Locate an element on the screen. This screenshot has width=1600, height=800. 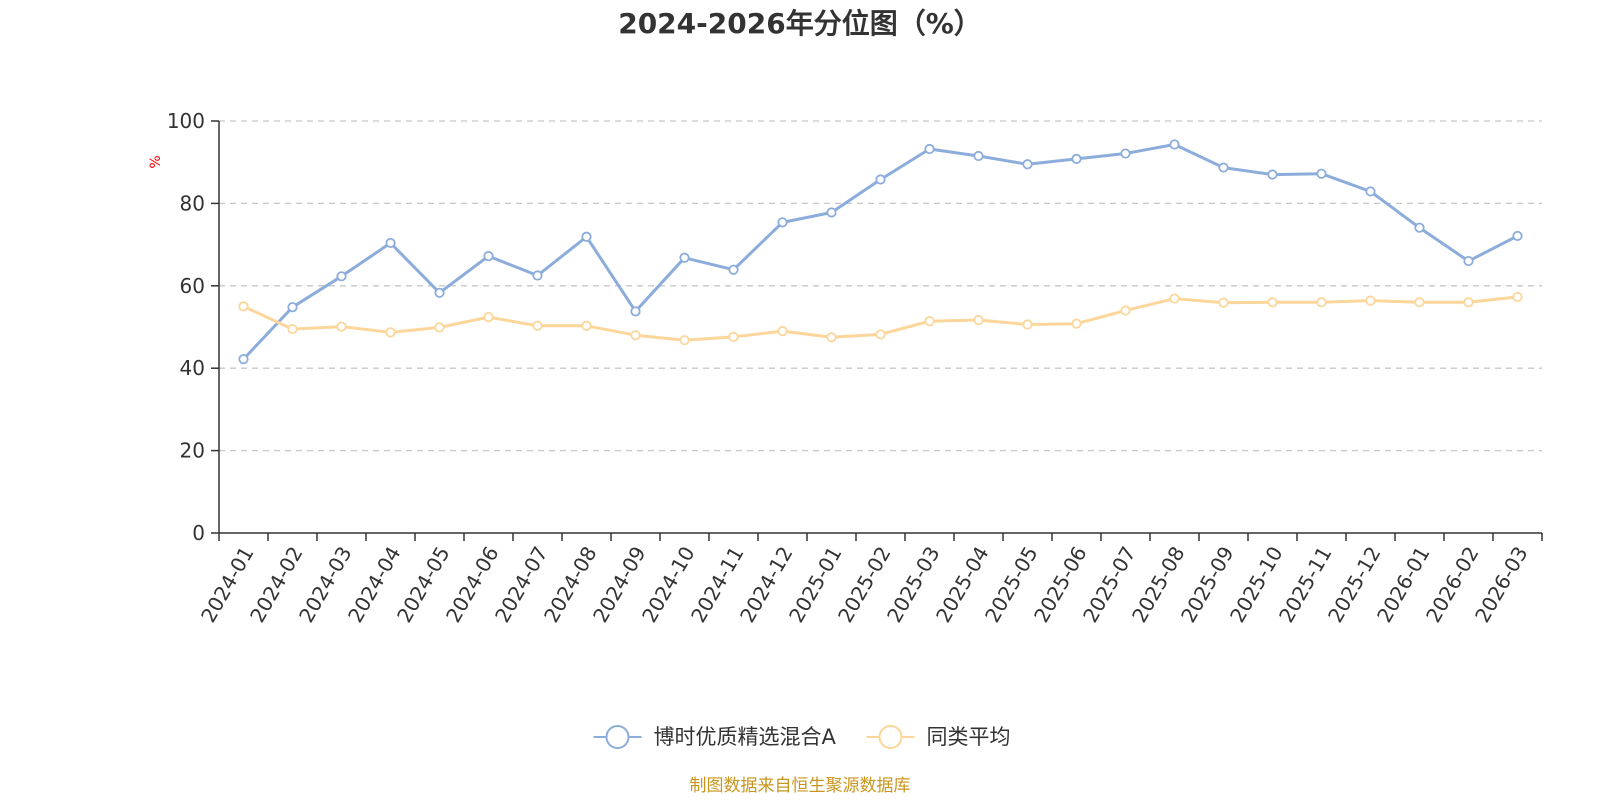
legend-label: 同类平均 is located at coordinates (969, 737).